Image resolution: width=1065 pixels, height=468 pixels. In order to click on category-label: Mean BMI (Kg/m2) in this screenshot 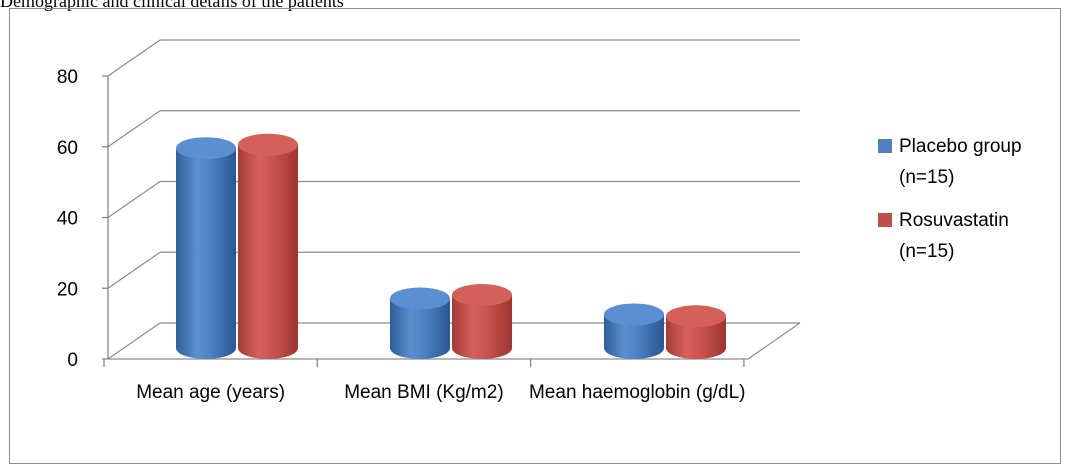, I will do `click(423, 392)`.